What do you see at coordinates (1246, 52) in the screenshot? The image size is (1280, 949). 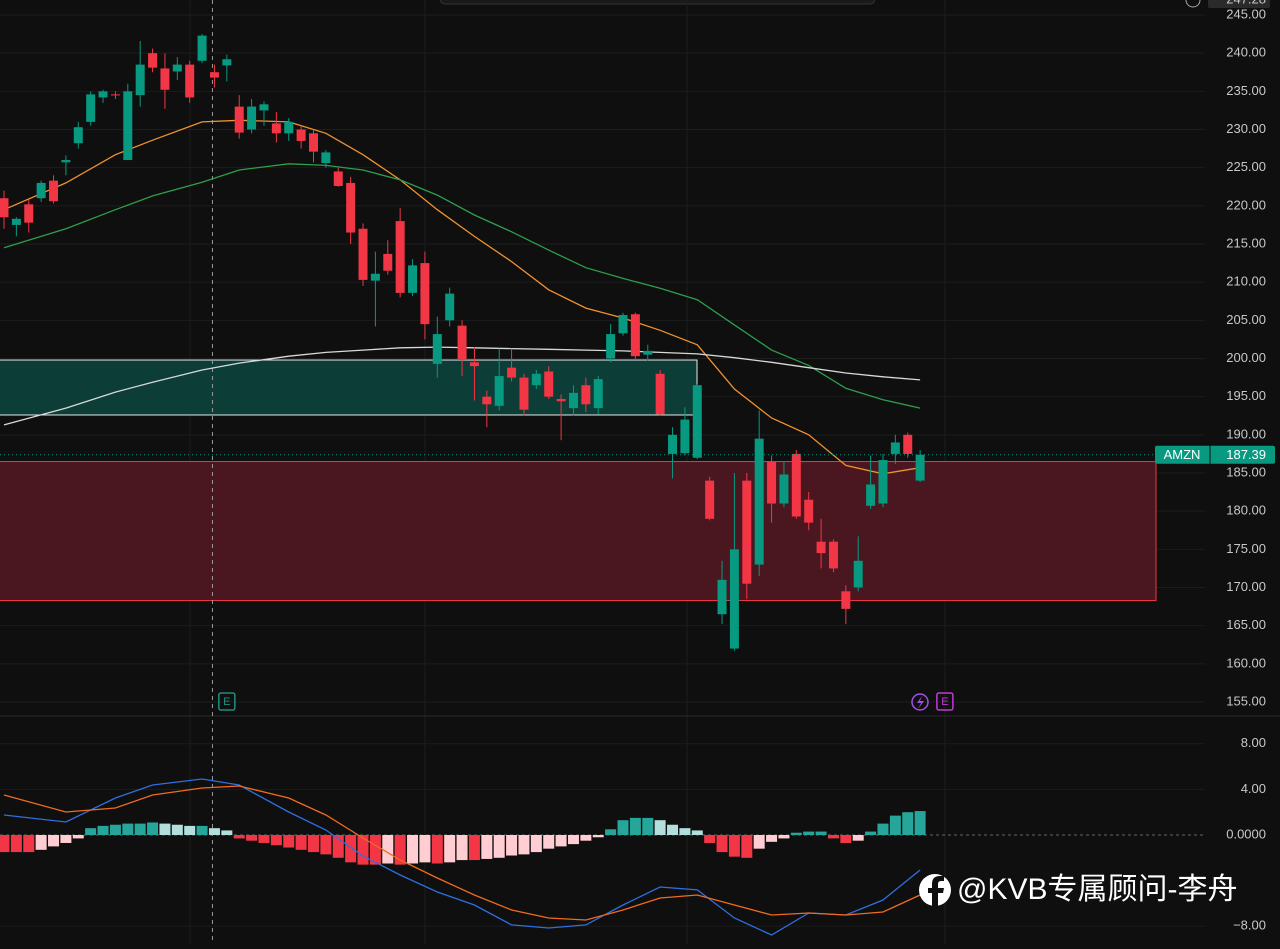 I see `y-tick-label: 240.00` at bounding box center [1246, 52].